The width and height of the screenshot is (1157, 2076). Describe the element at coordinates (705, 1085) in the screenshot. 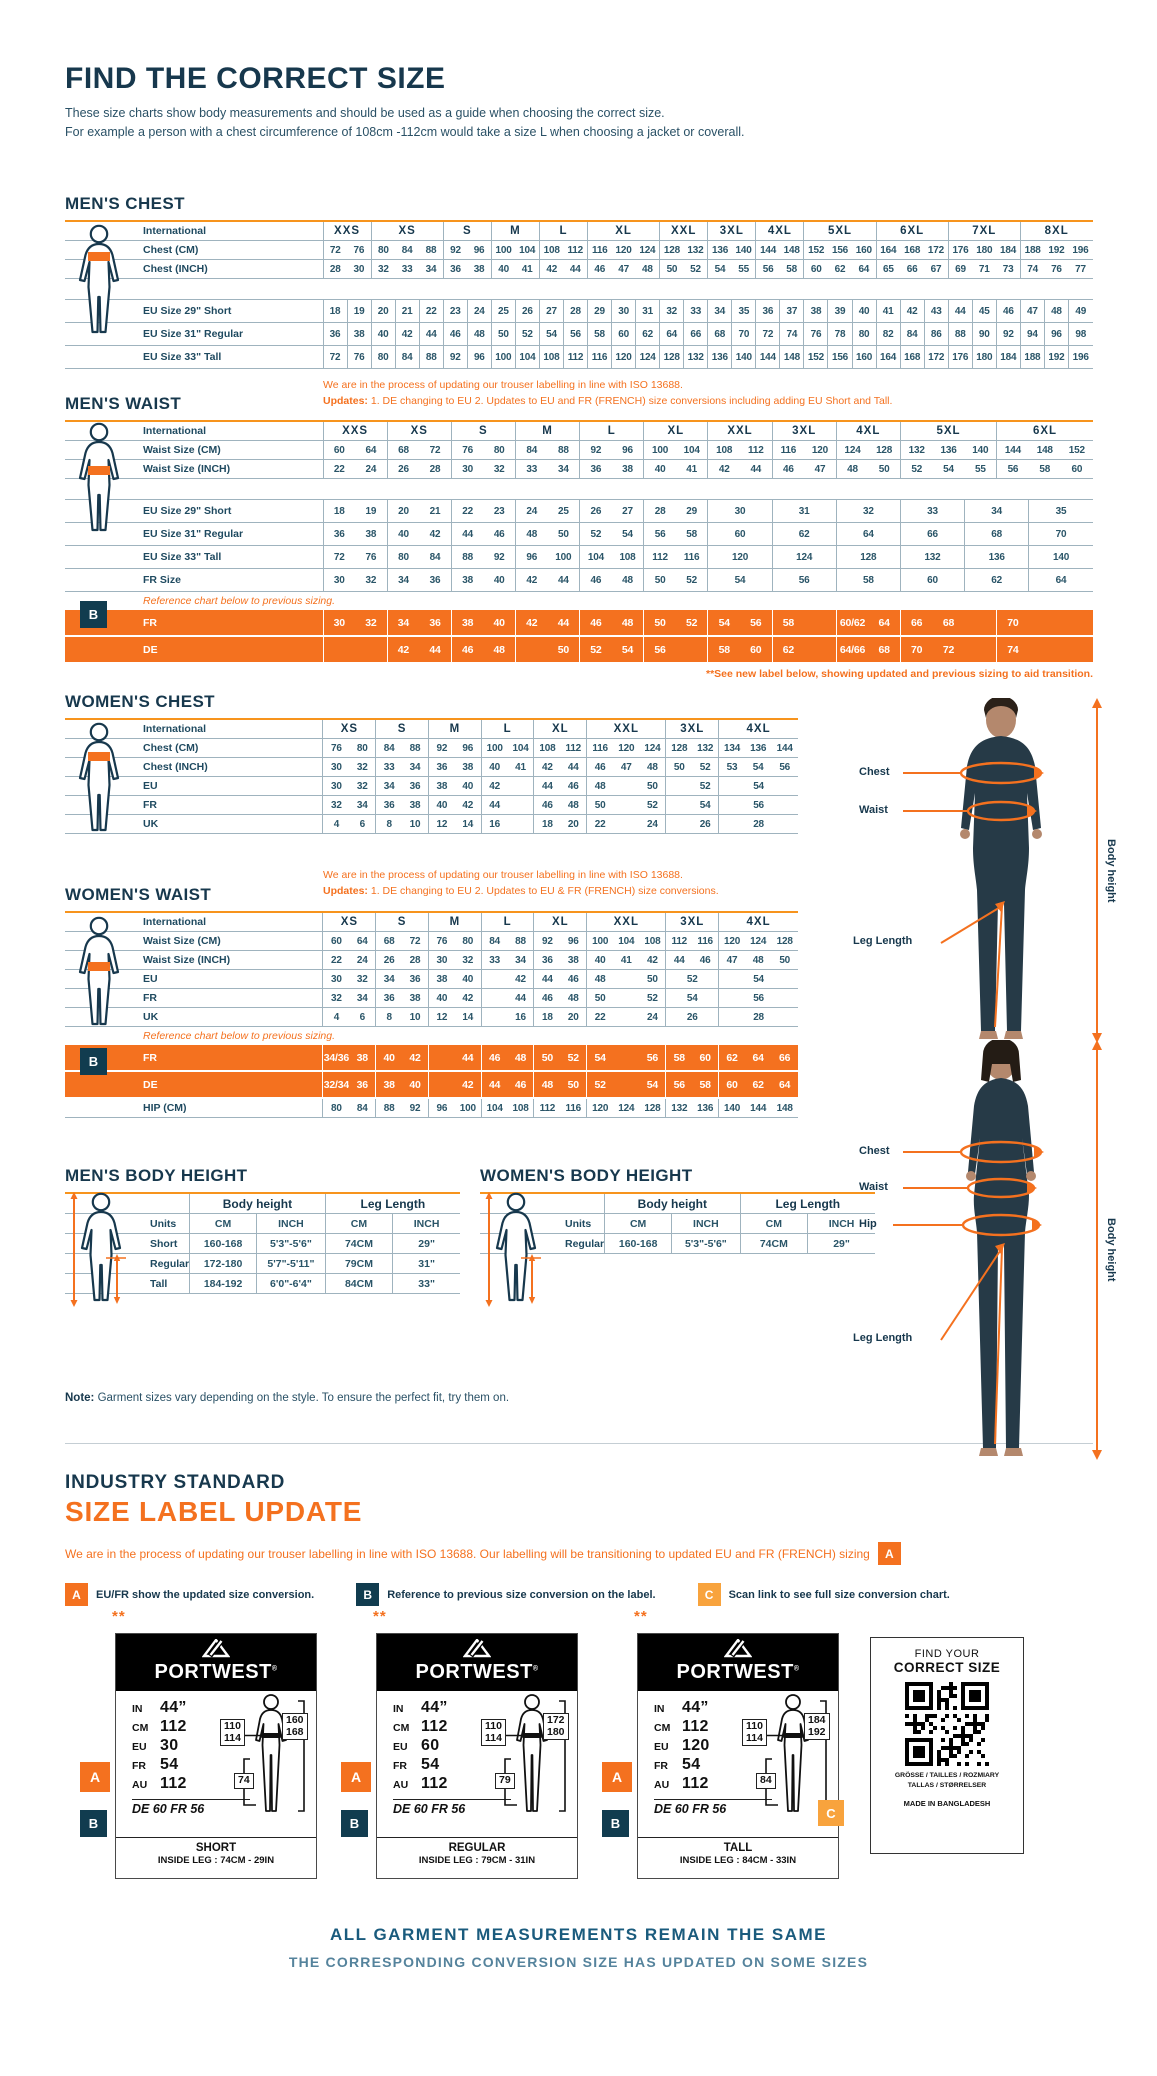

I see `size-cell: 58` at that location.